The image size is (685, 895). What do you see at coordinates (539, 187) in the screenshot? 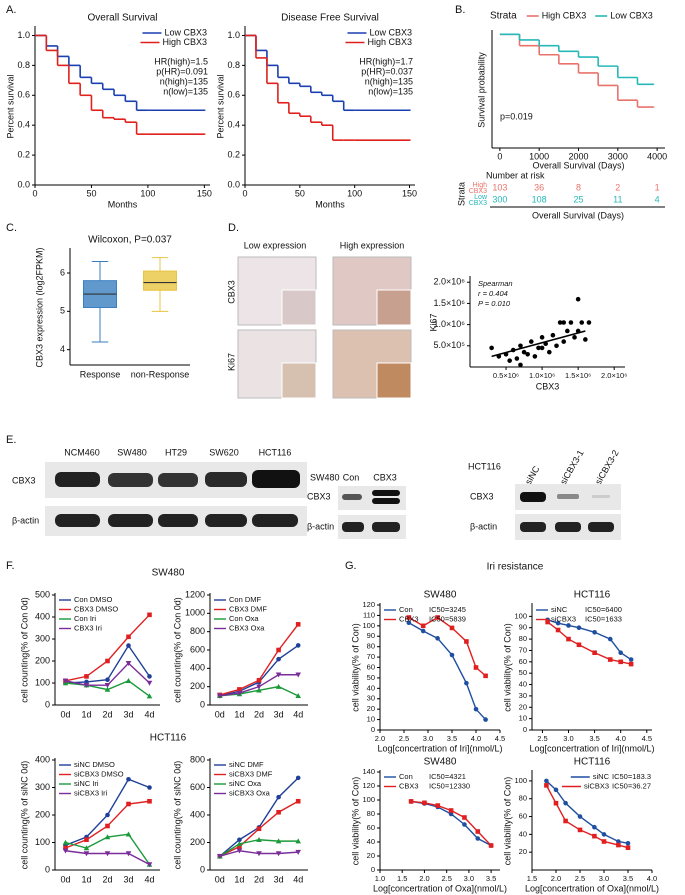
I see `risk-count: 36` at bounding box center [539, 187].